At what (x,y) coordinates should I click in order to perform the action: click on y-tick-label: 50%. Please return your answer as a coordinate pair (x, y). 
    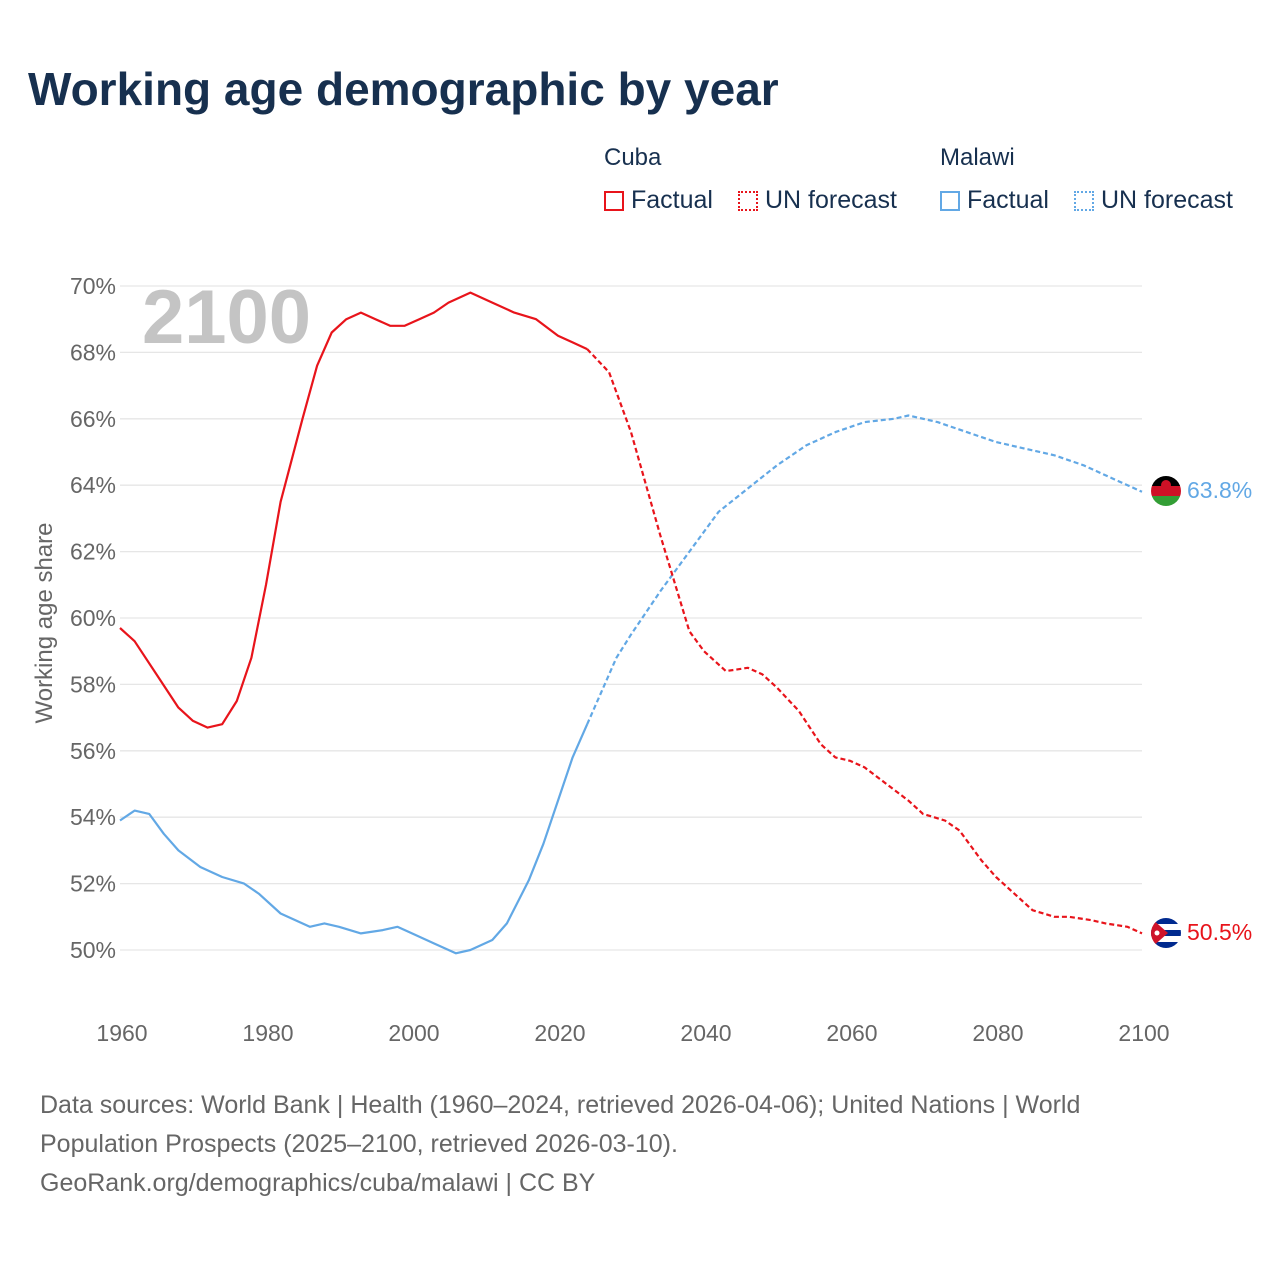
    Looking at the image, I should click on (93, 950).